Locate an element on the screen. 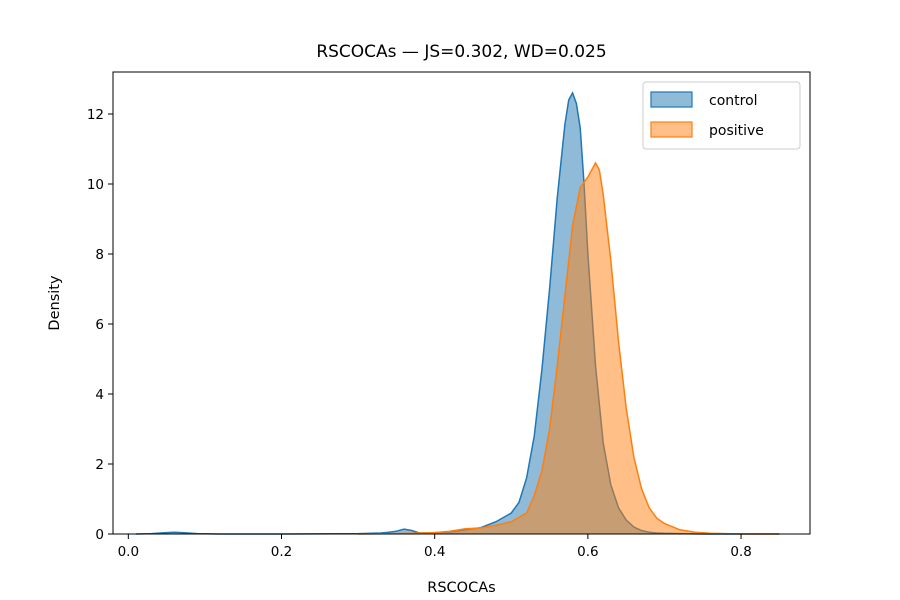 This screenshot has width=900, height=600. legend-swatch-control is located at coordinates (671, 99).